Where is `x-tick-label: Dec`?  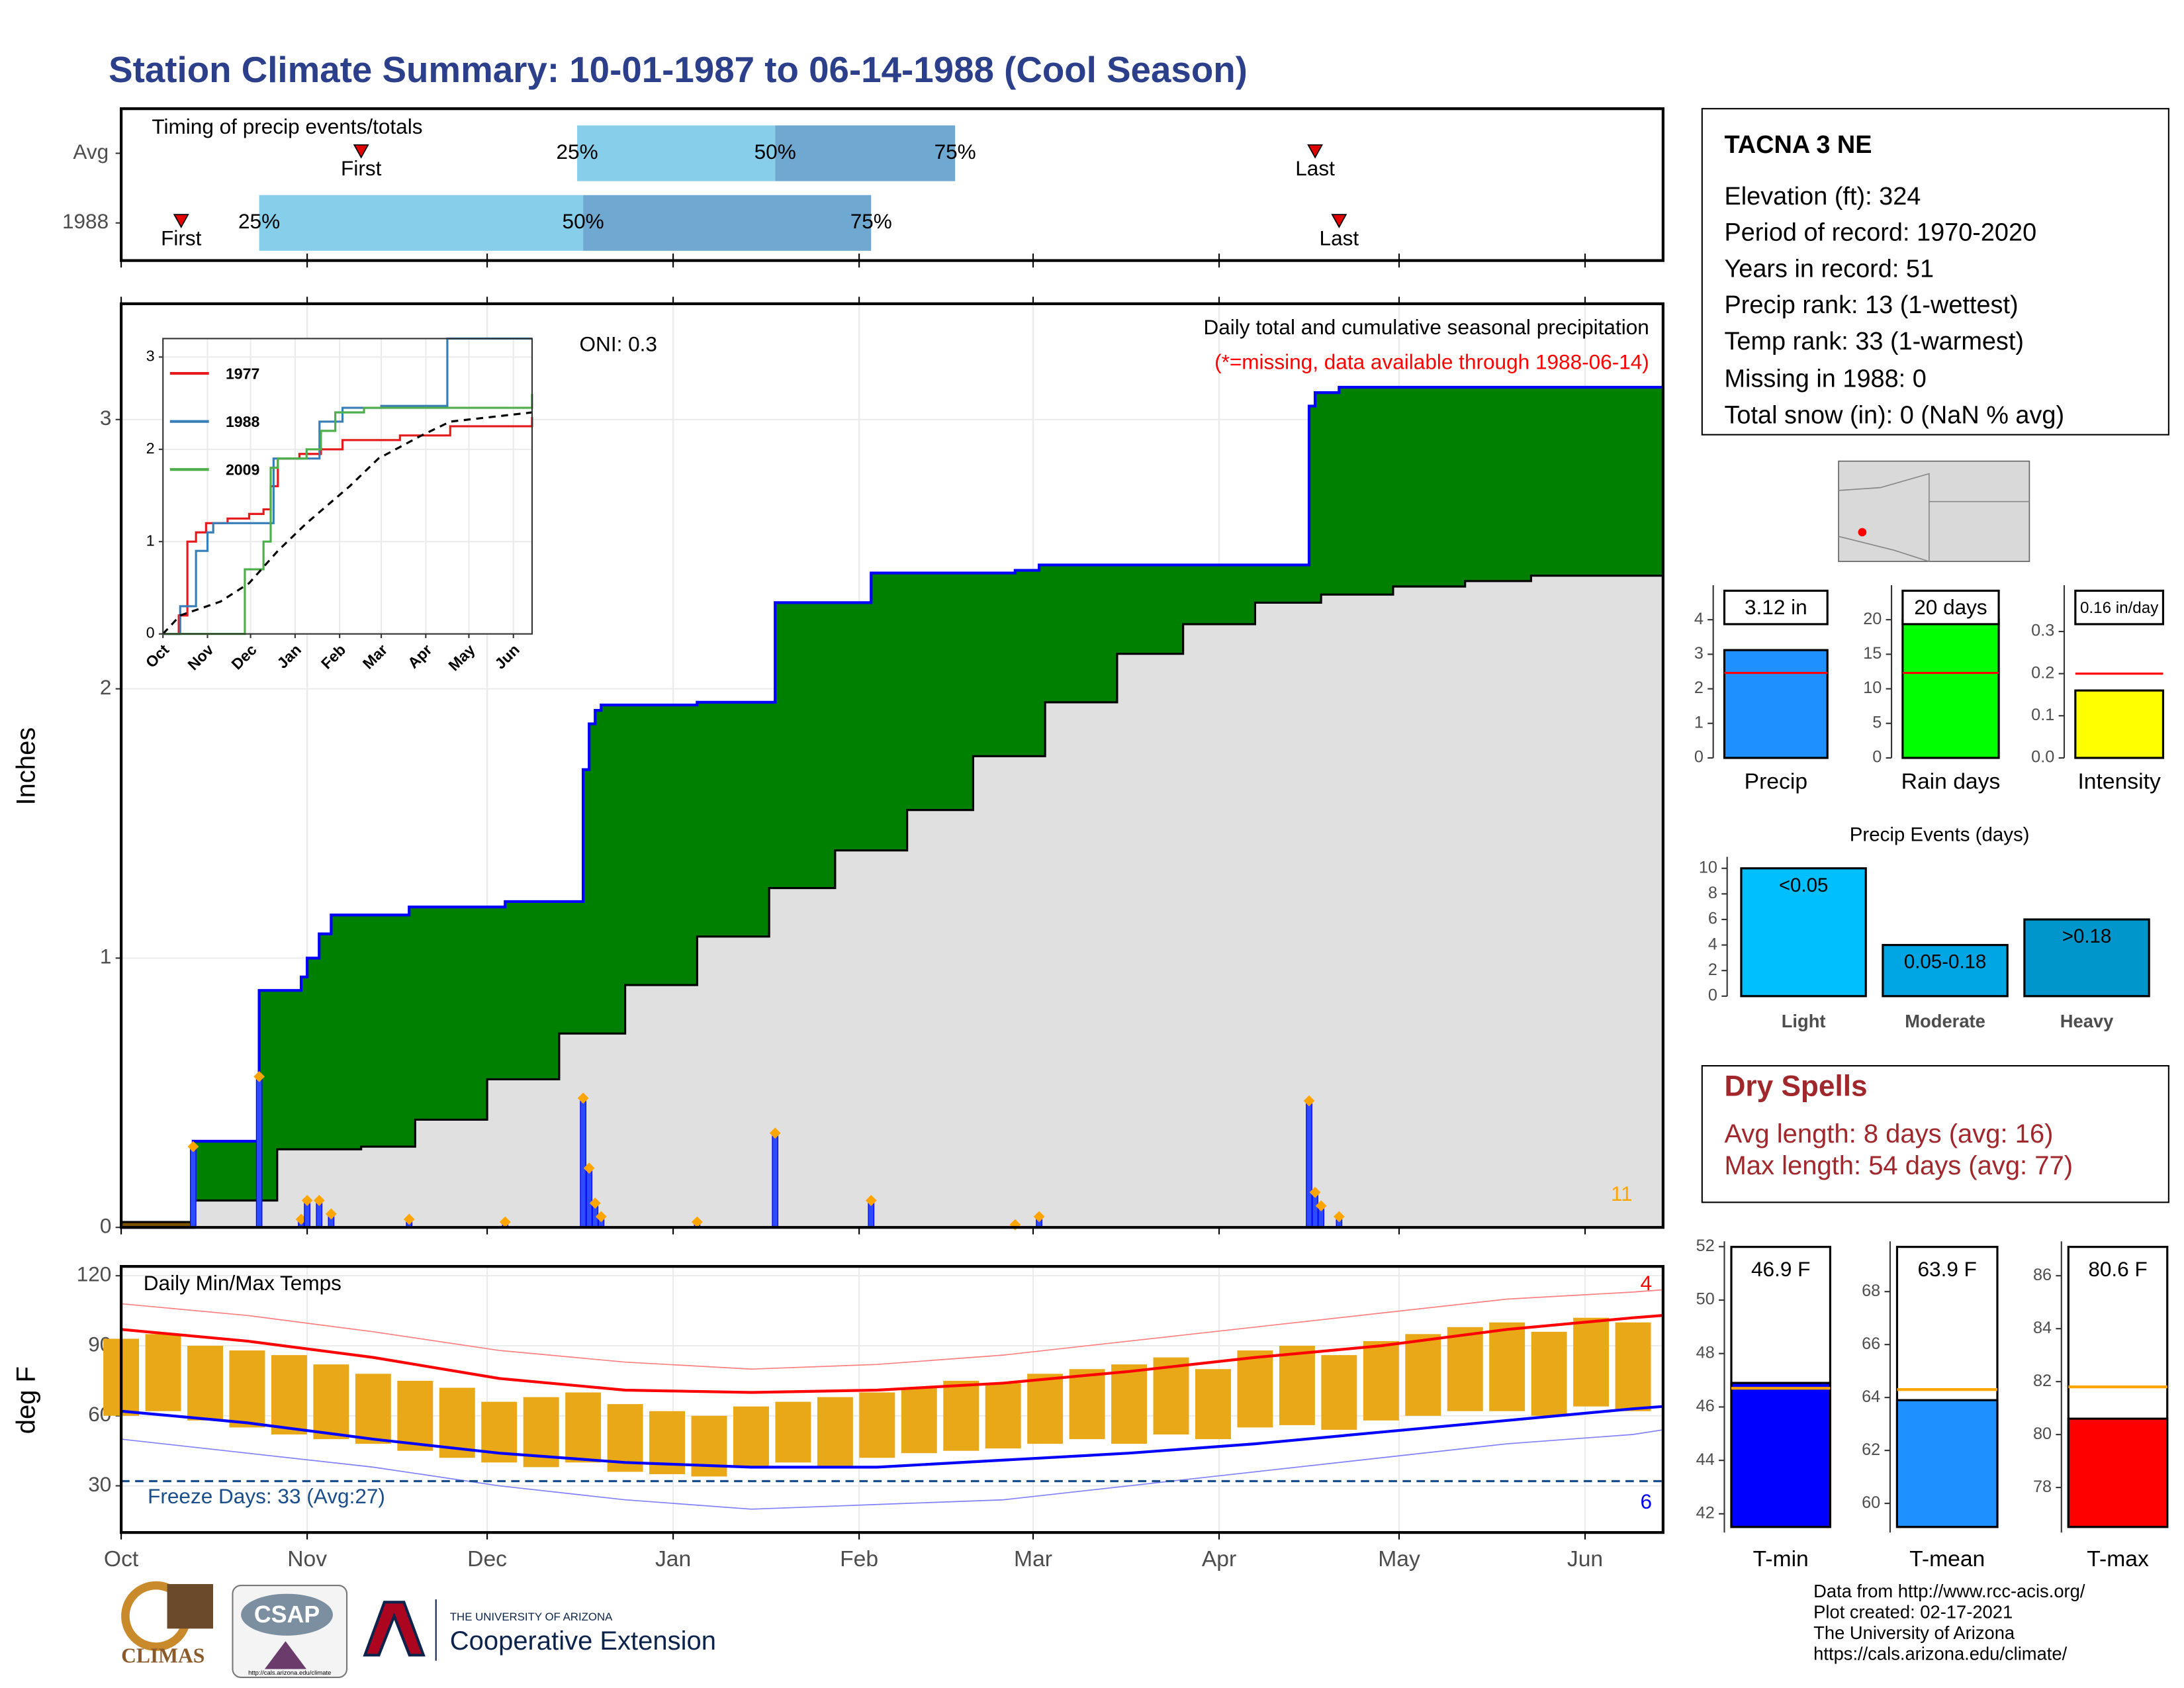
x-tick-label: Dec is located at coordinates (487, 1559).